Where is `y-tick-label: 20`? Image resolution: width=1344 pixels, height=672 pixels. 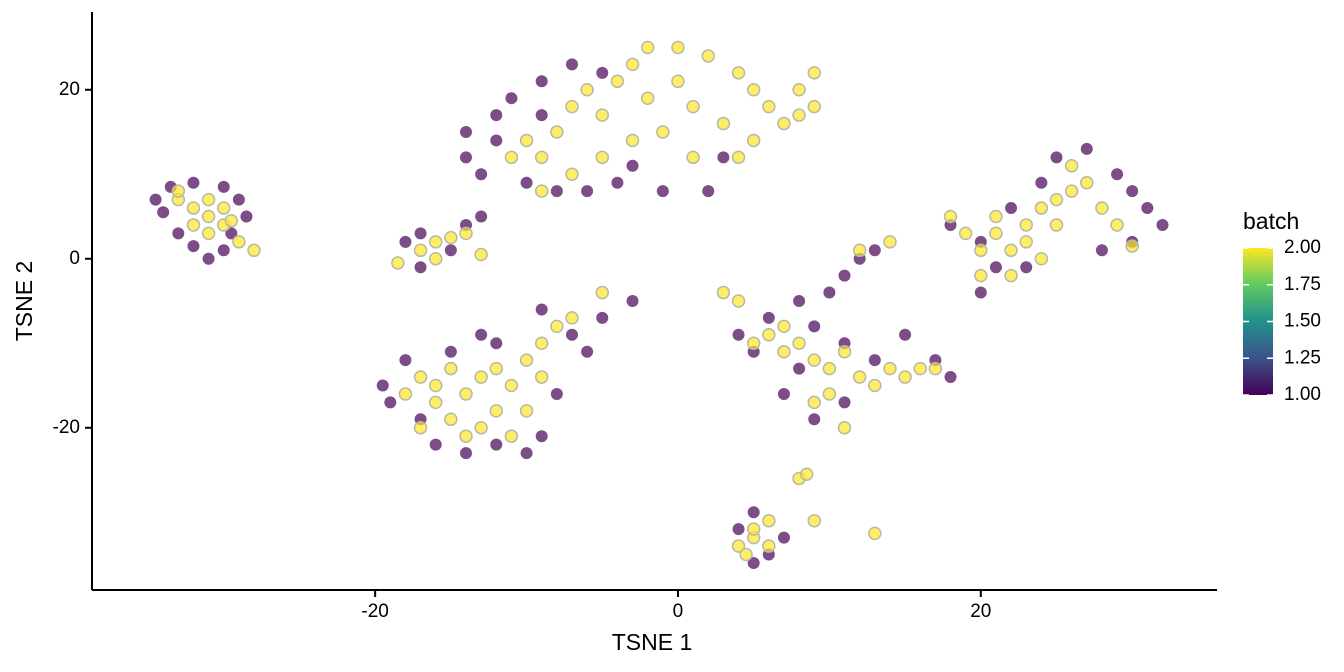 y-tick-label: 20 is located at coordinates (69, 89).